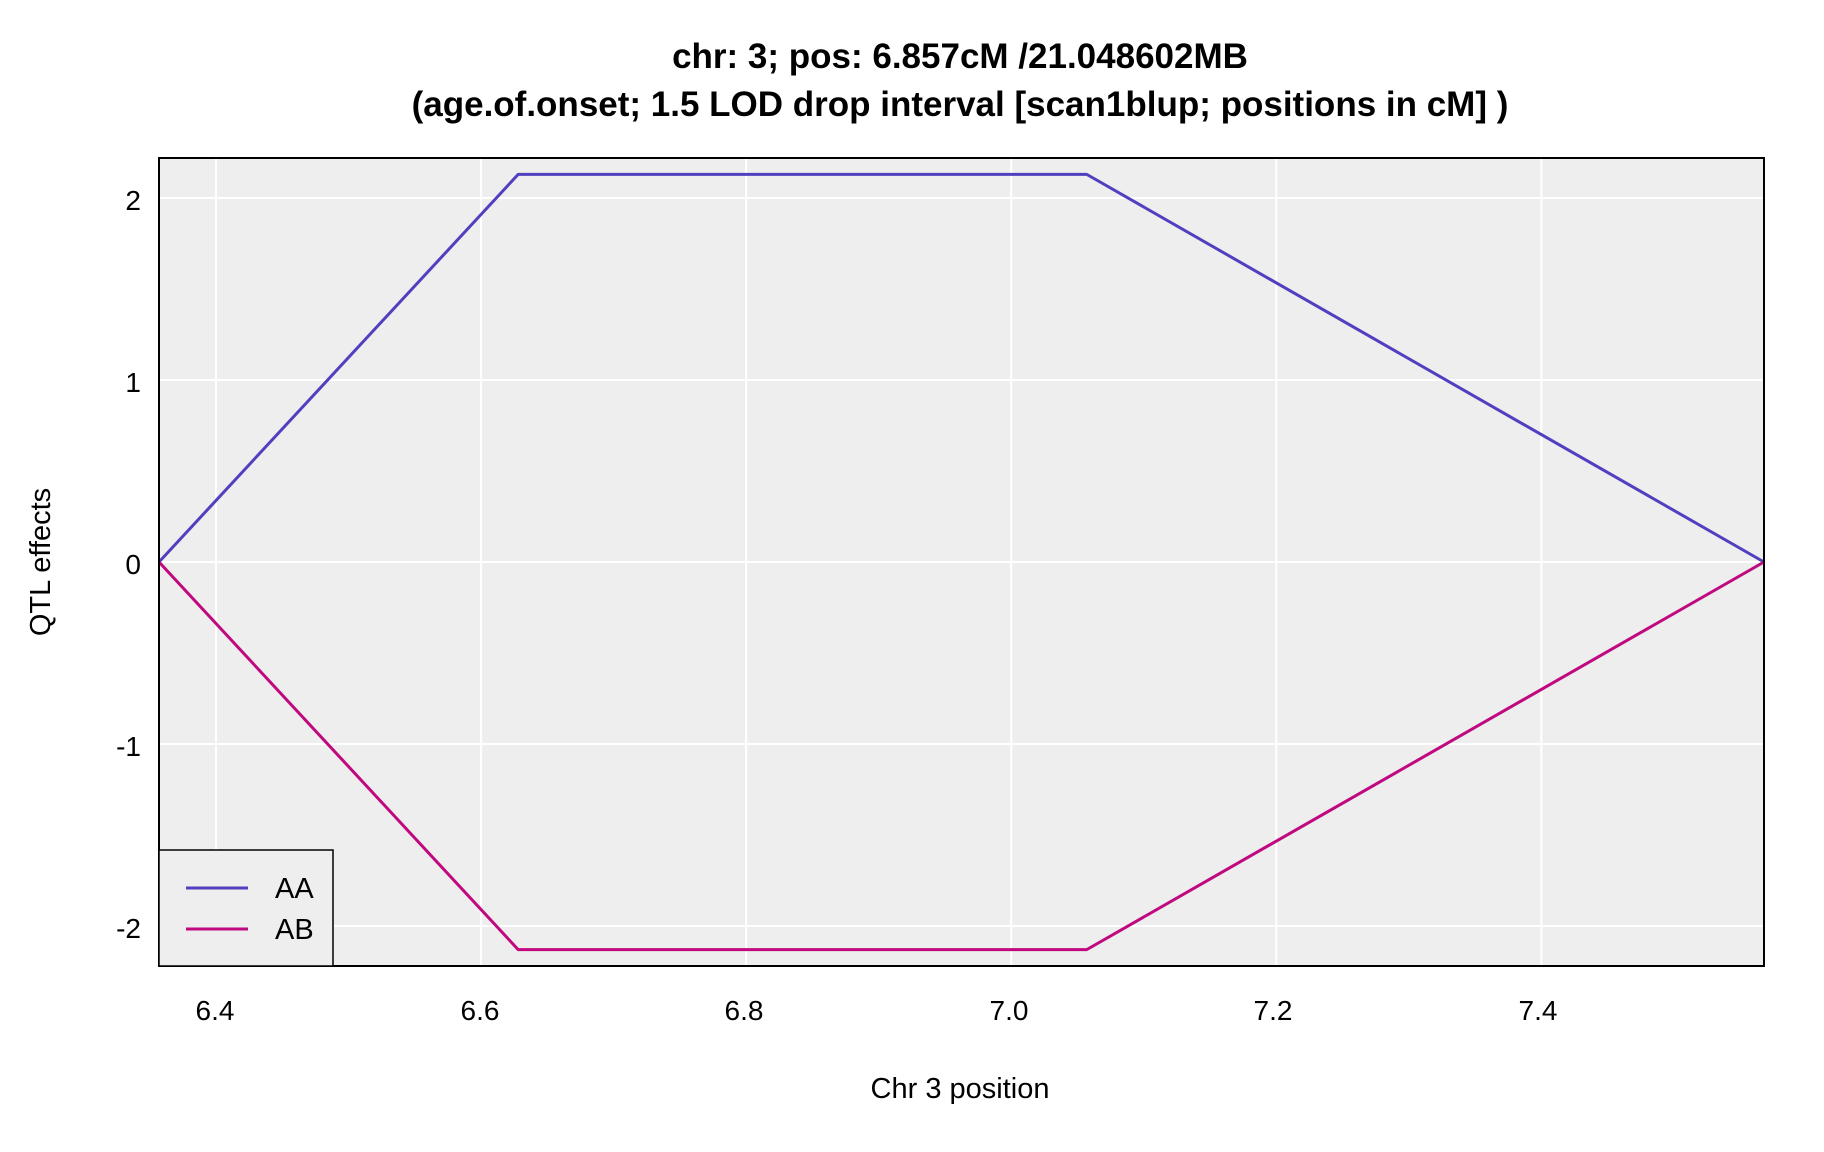 This screenshot has height=1152, width=1824. What do you see at coordinates (133, 564) in the screenshot?
I see `y-tick-label: 0` at bounding box center [133, 564].